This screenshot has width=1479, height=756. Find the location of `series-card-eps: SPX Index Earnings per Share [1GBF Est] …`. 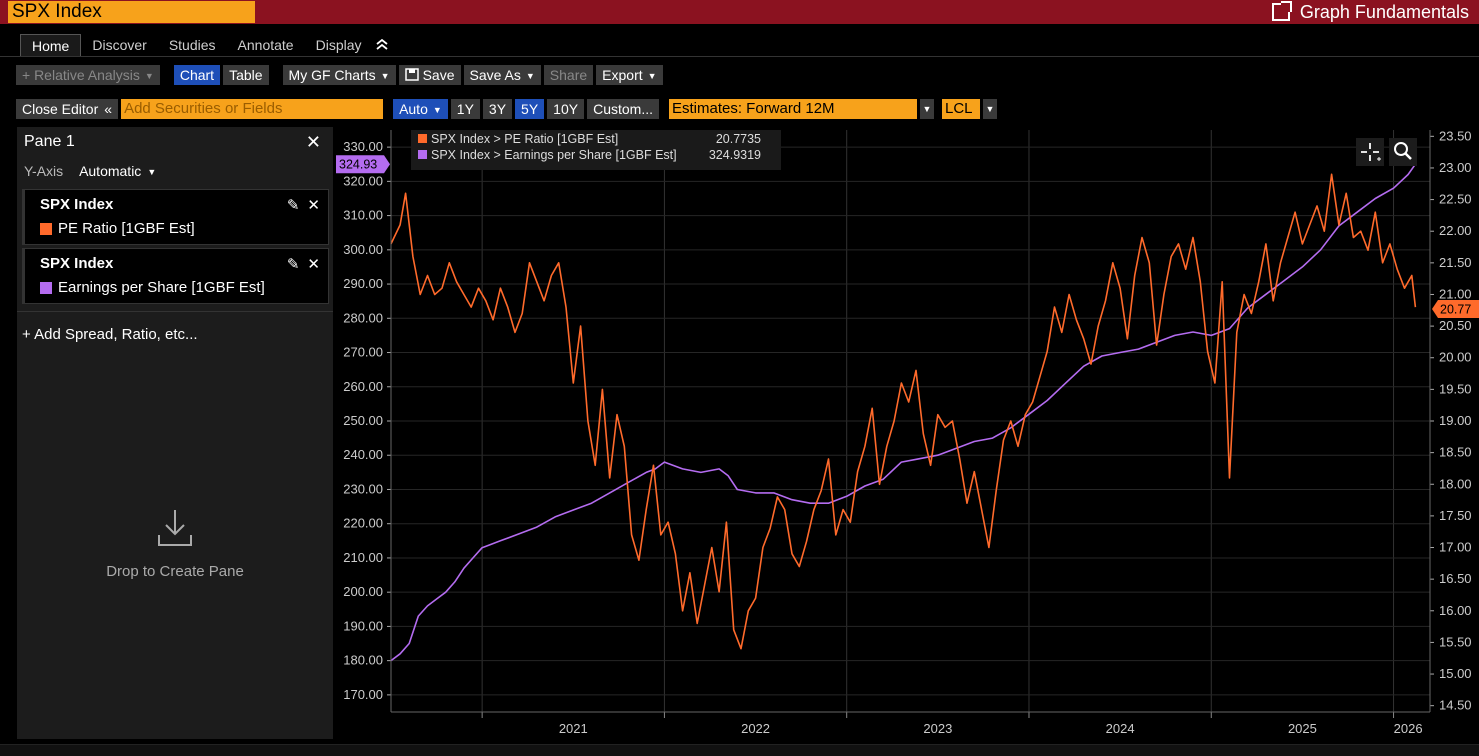

series-card-eps: SPX Index Earnings per Share [1GBF Est] … is located at coordinates (175, 276).